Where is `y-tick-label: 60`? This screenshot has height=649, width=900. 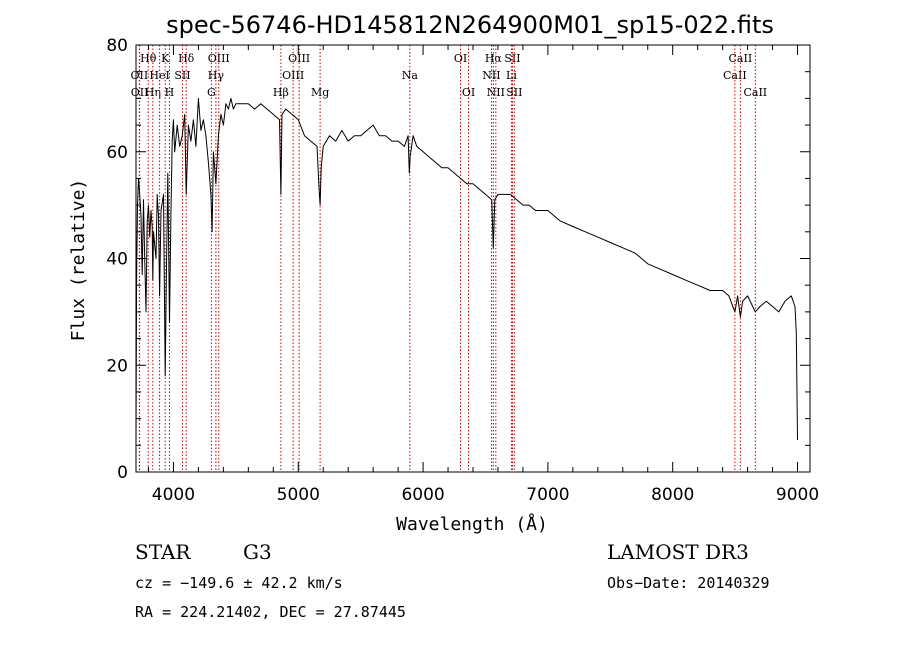 y-tick-label: 60 is located at coordinates (117, 153).